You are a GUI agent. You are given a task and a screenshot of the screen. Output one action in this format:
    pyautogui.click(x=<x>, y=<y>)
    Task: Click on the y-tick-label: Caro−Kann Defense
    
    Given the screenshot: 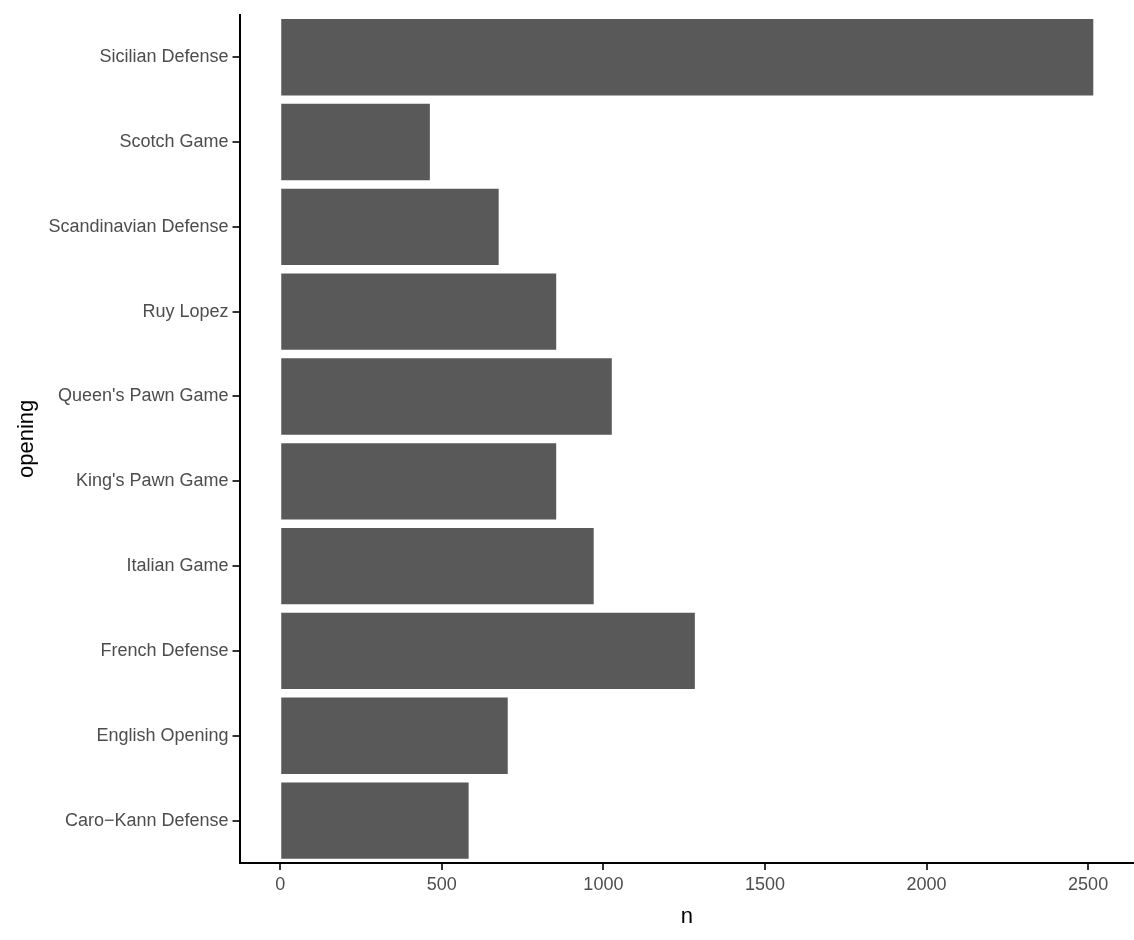 What is the action you would take?
    pyautogui.click(x=146, y=819)
    